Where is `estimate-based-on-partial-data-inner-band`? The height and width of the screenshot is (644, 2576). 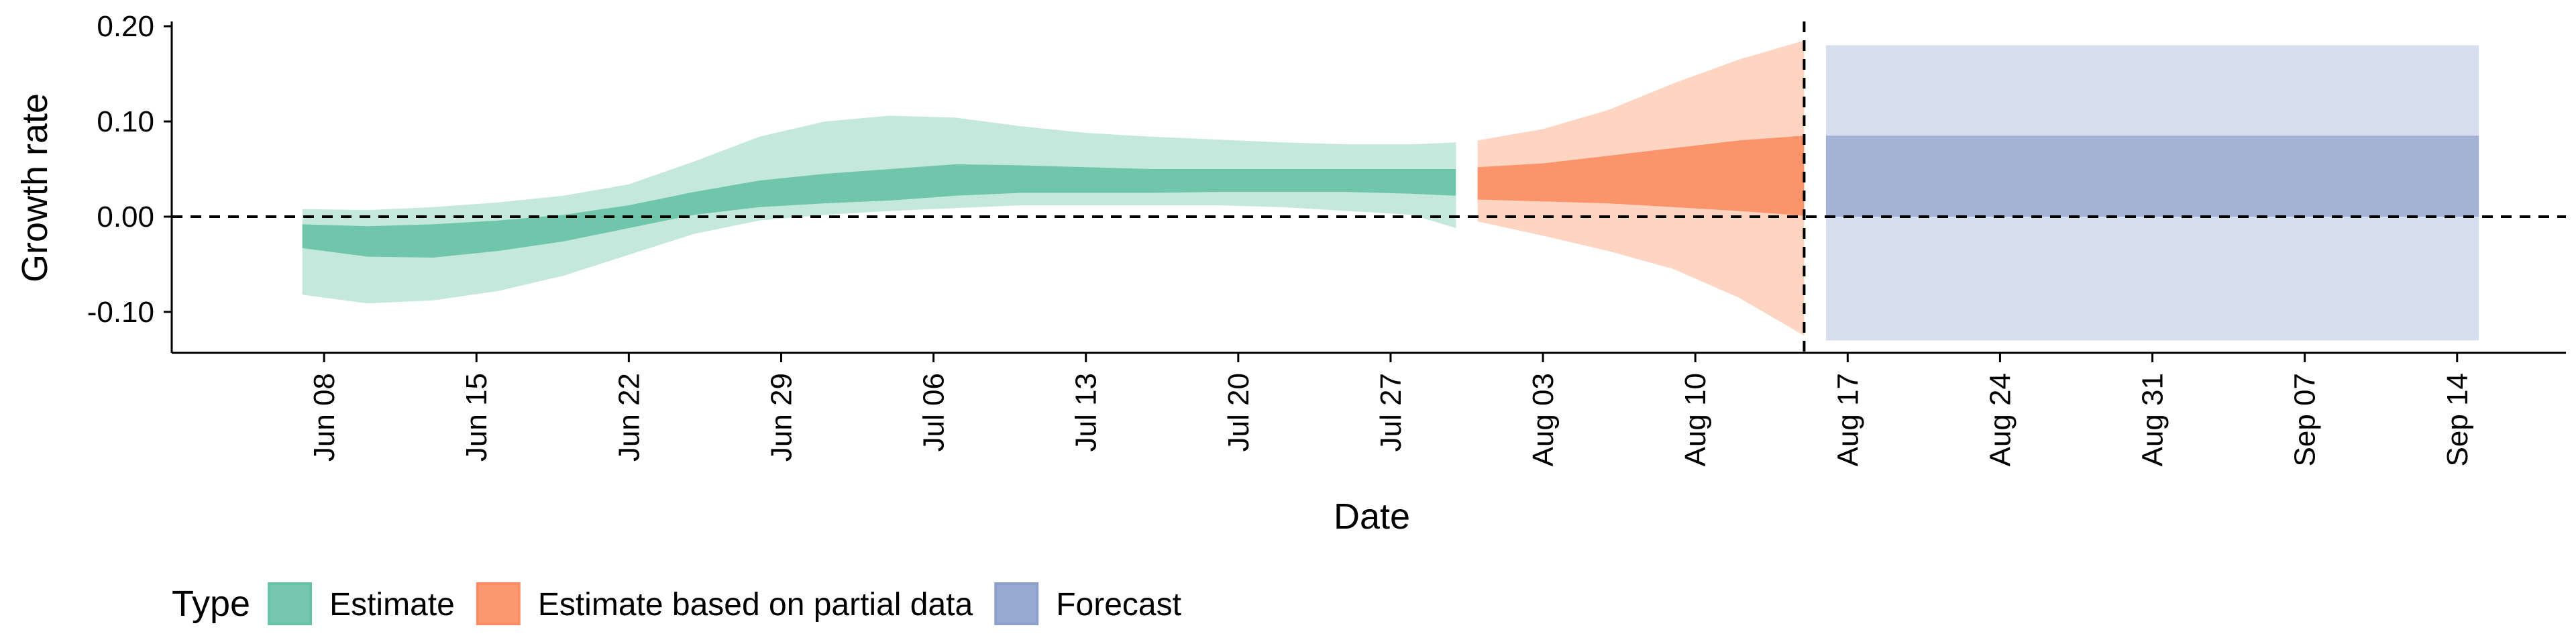
estimate-based-on-partial-data-inner-band is located at coordinates (1641, 176).